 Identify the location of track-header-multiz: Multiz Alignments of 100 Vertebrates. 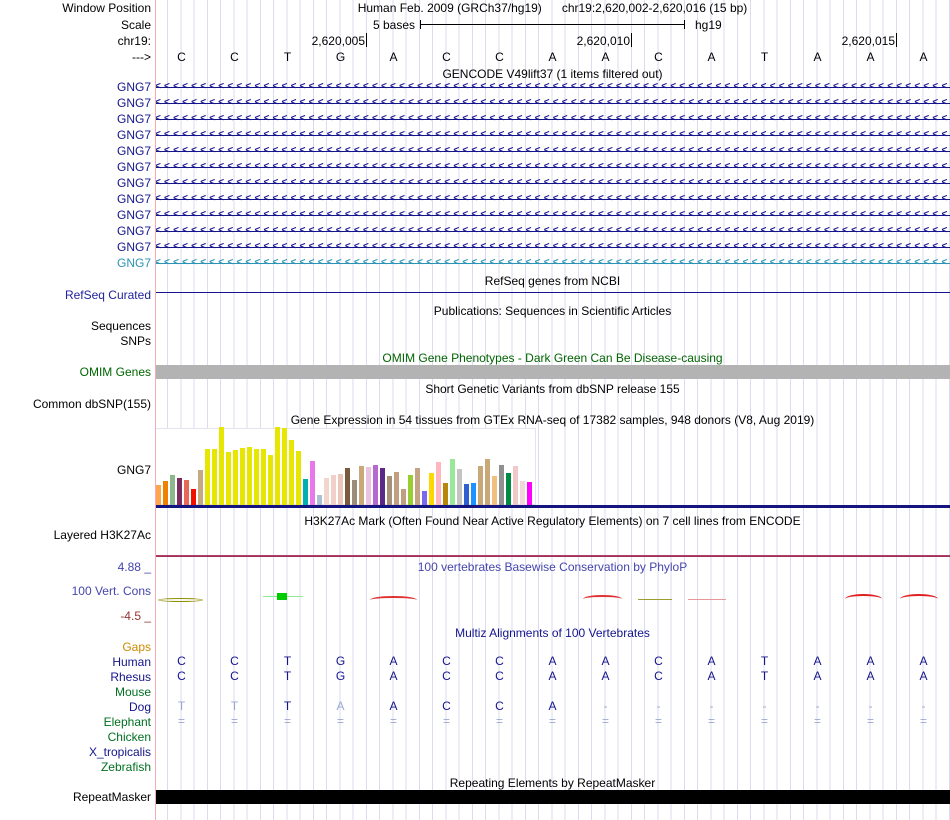
(552, 633).